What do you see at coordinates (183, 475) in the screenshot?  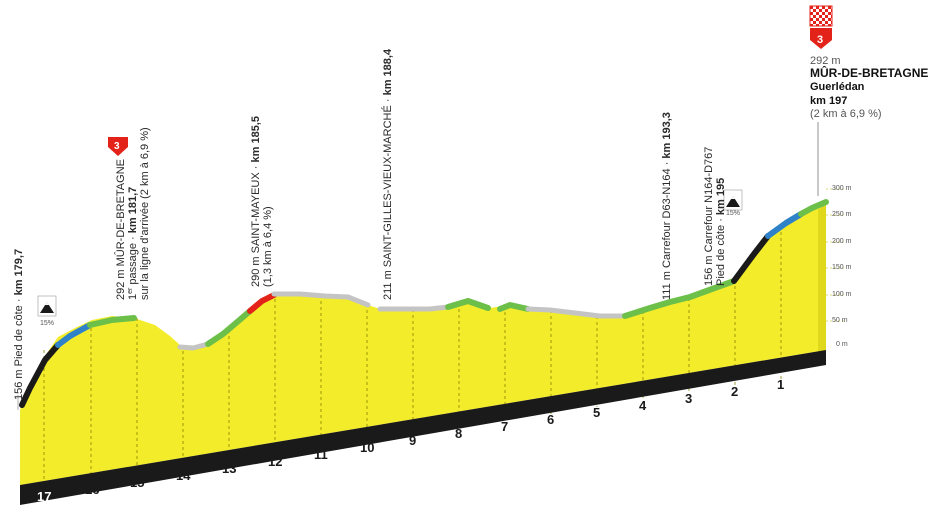 I see `km-marker: 14` at bounding box center [183, 475].